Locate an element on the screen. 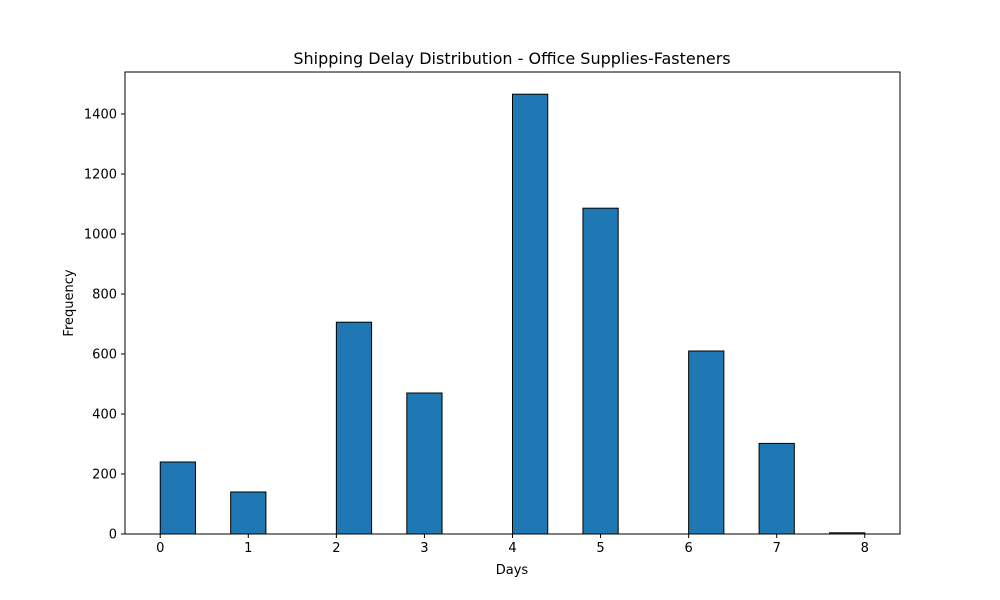 Image resolution: width=1000 pixels, height=600 pixels. y-axis-ticks: 0 200 400 600 800 1000 1200 1400 is located at coordinates (104, 325).